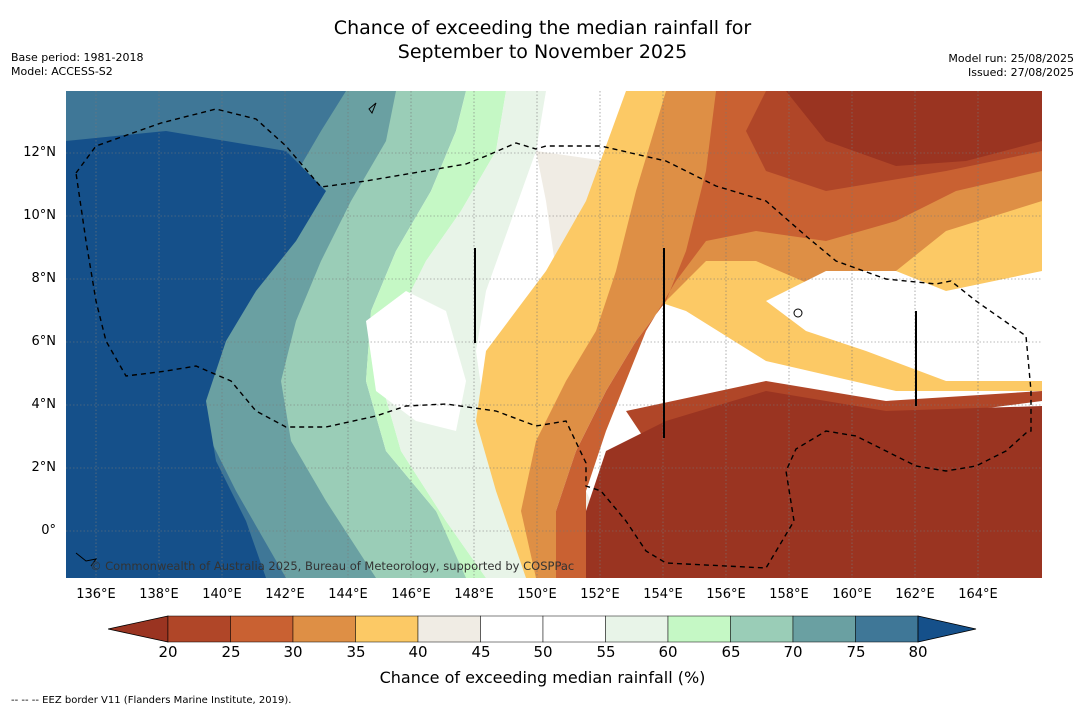  Describe the element at coordinates (789, 594) in the screenshot. I see `lon-label-158e: 158°E` at that location.